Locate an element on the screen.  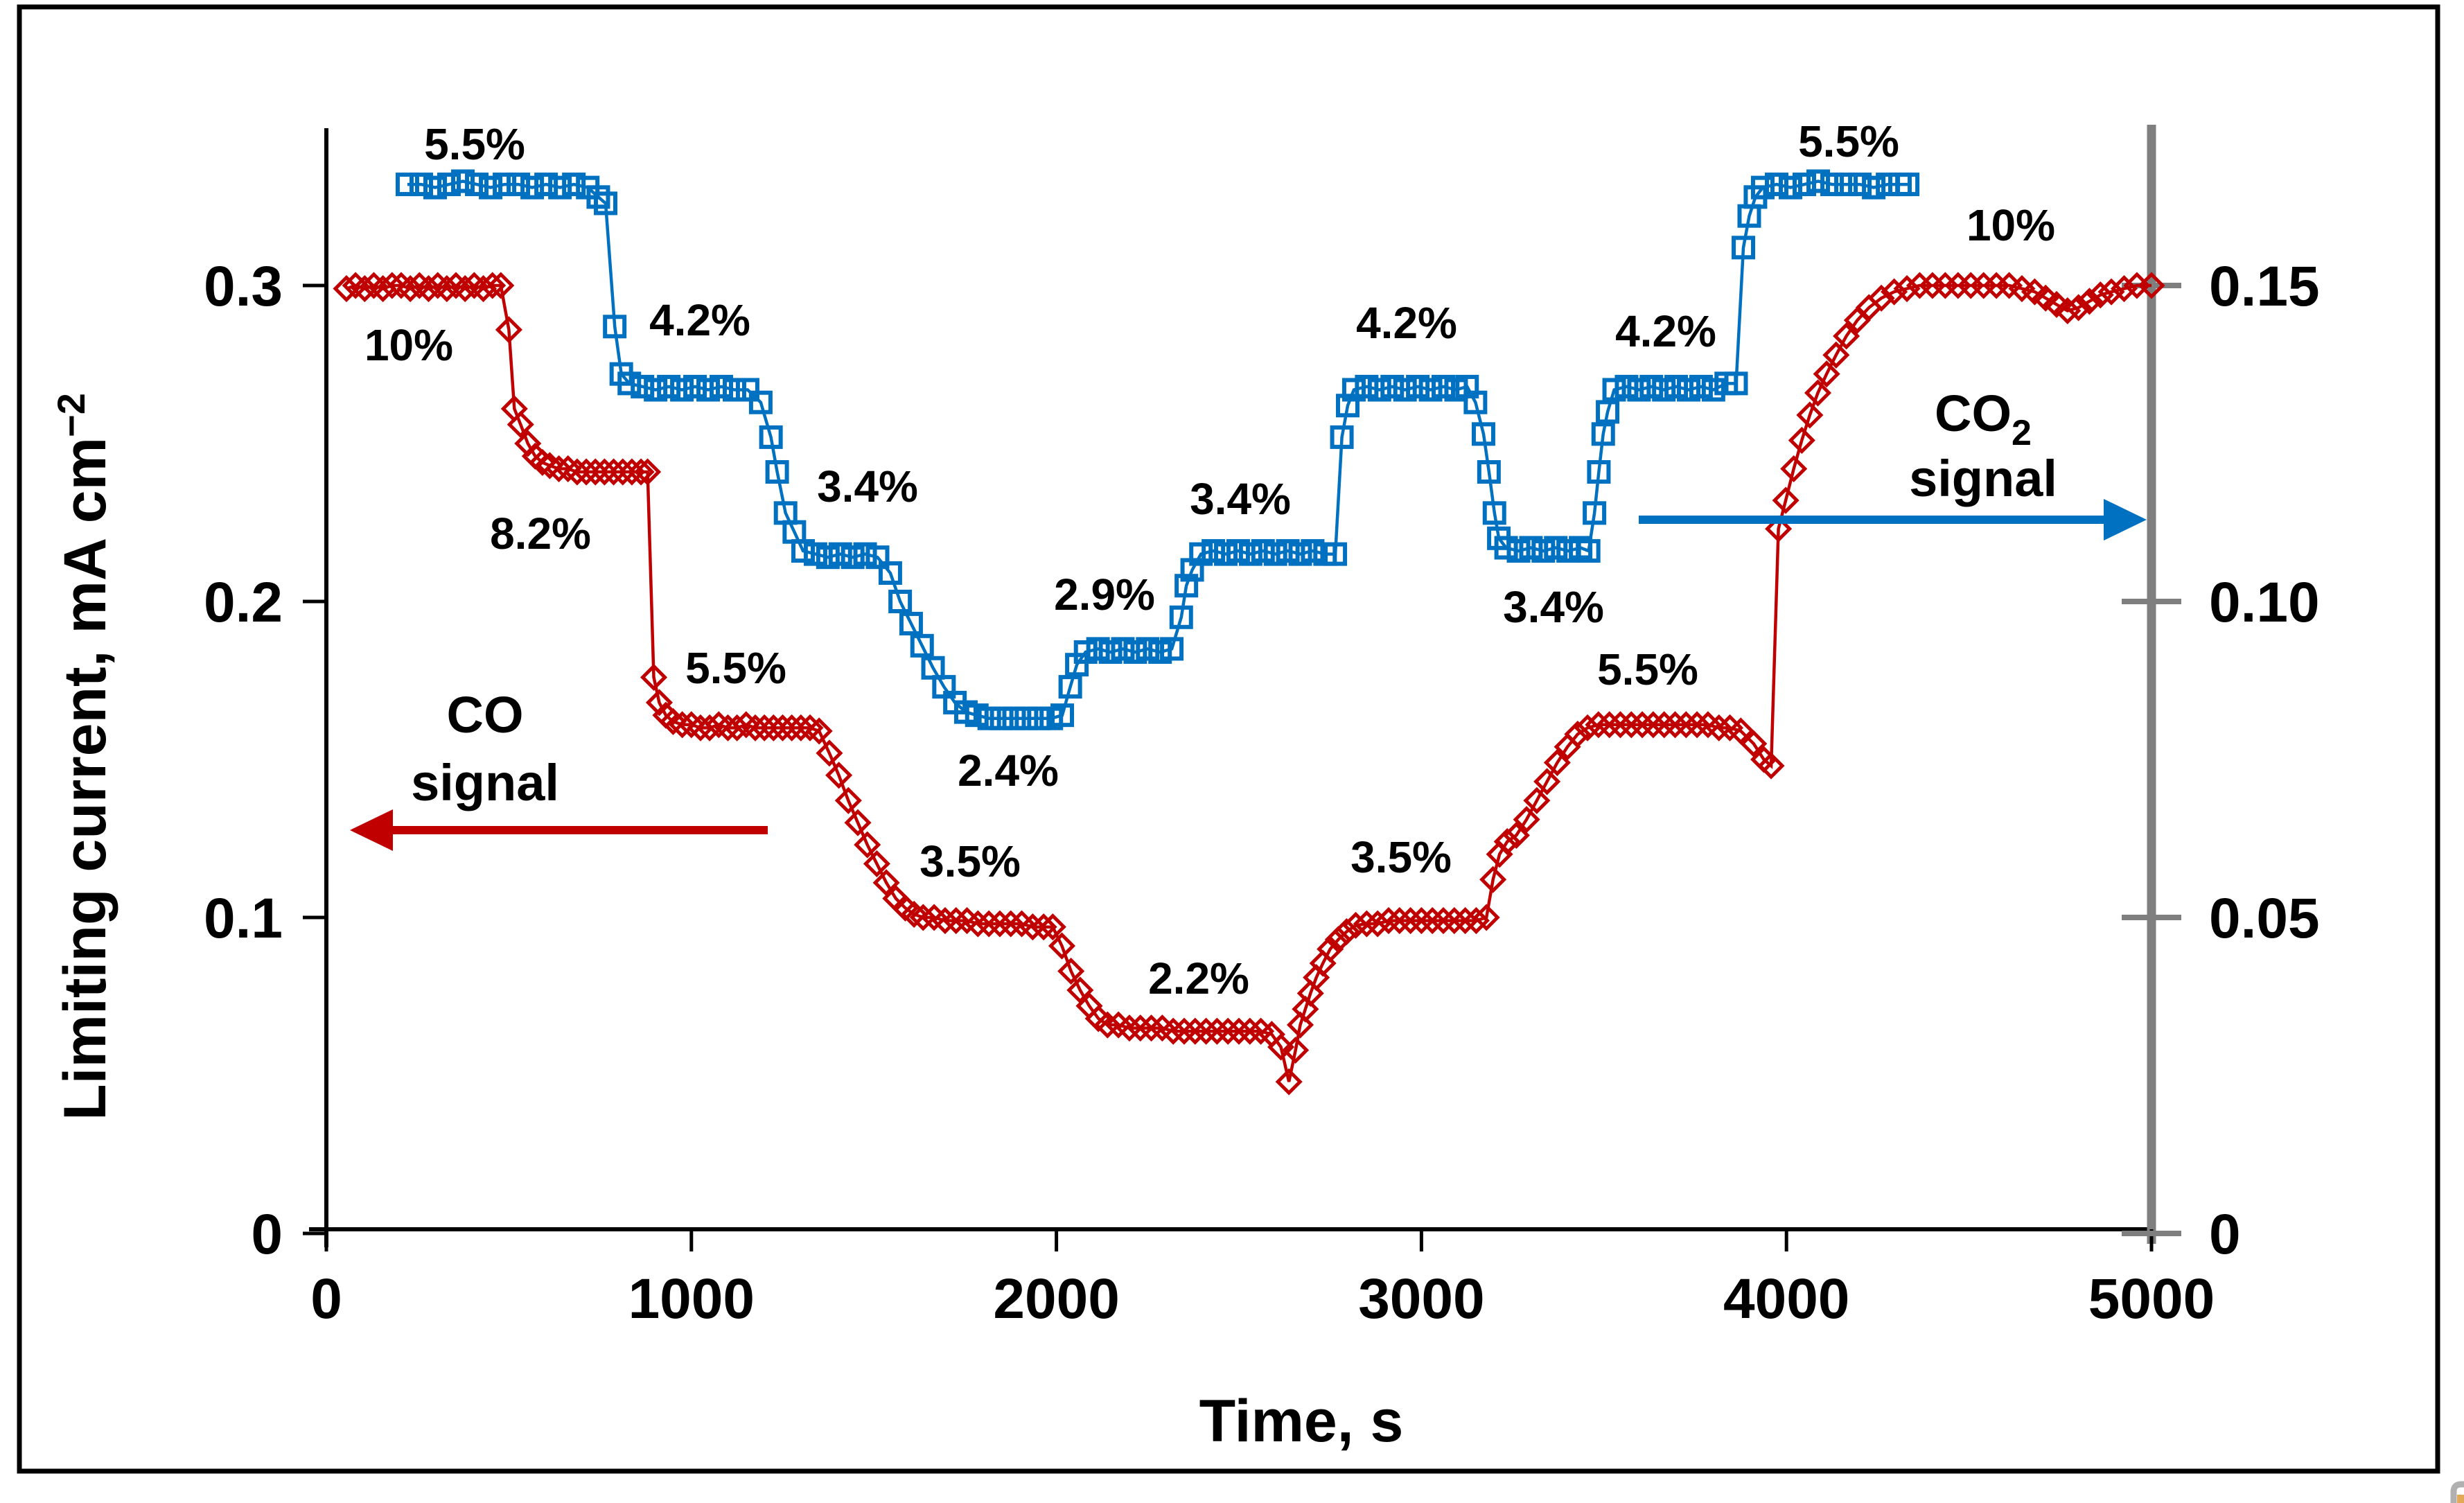
x-axis-title: Time, s is located at coordinates (1301, 1421).